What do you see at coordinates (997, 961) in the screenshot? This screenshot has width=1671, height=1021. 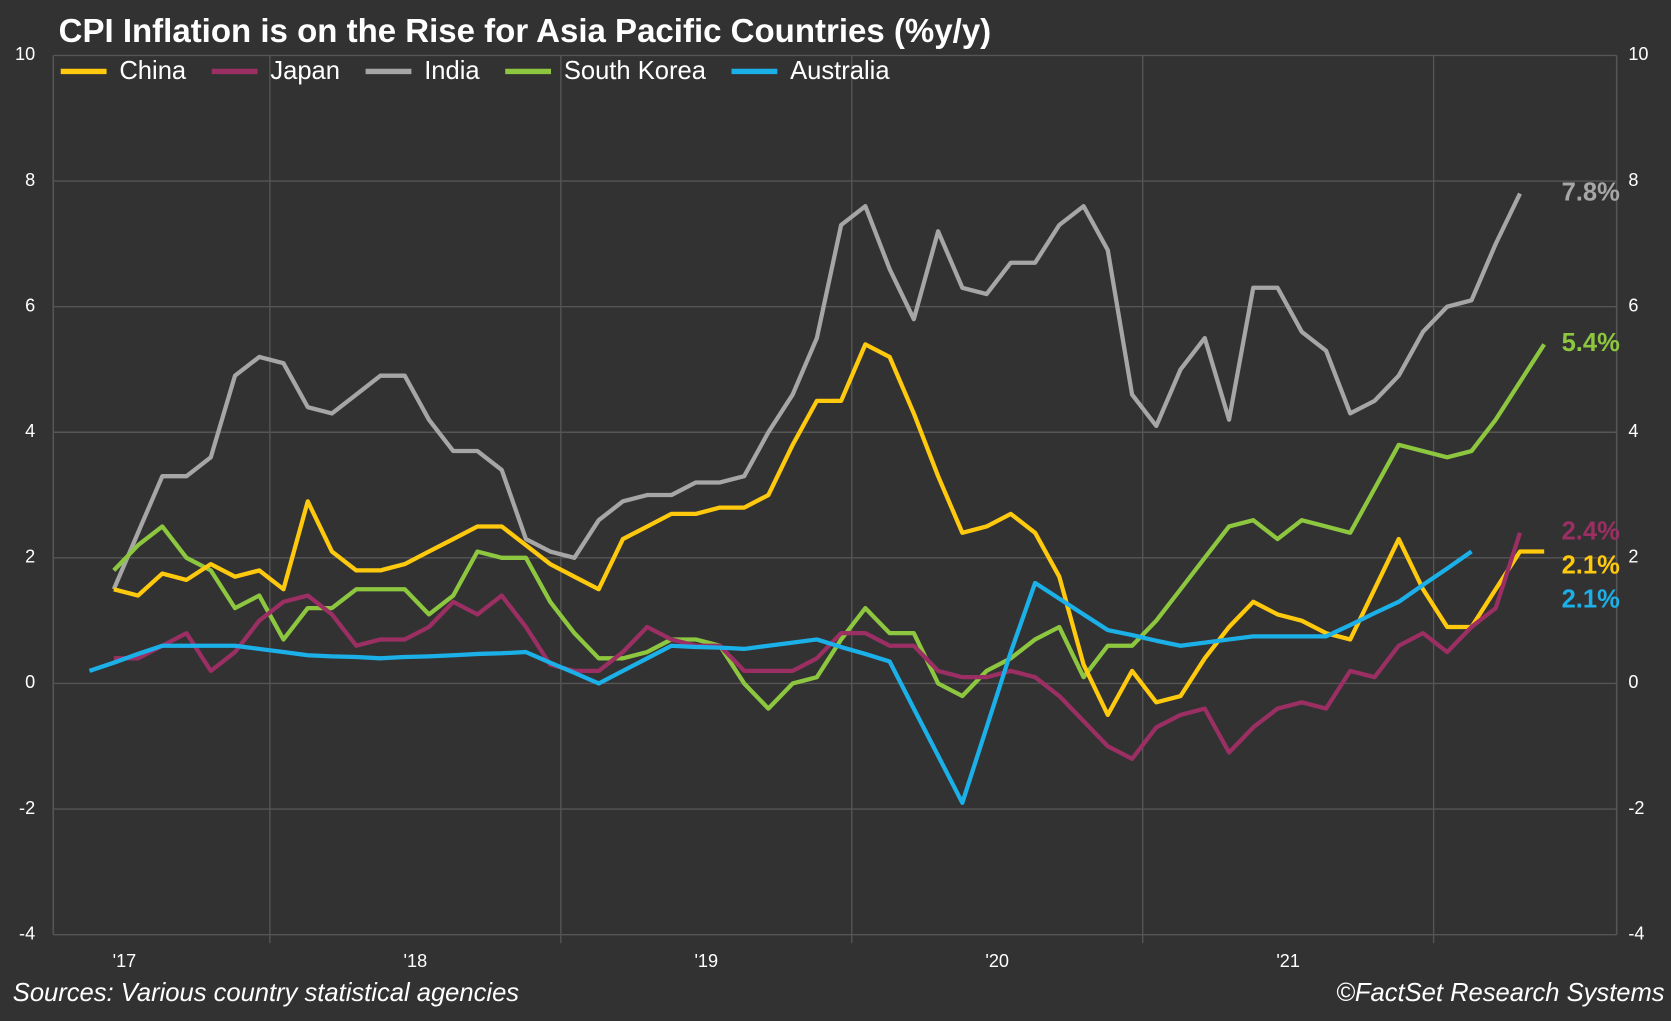 I see `x-tick-label: '20` at bounding box center [997, 961].